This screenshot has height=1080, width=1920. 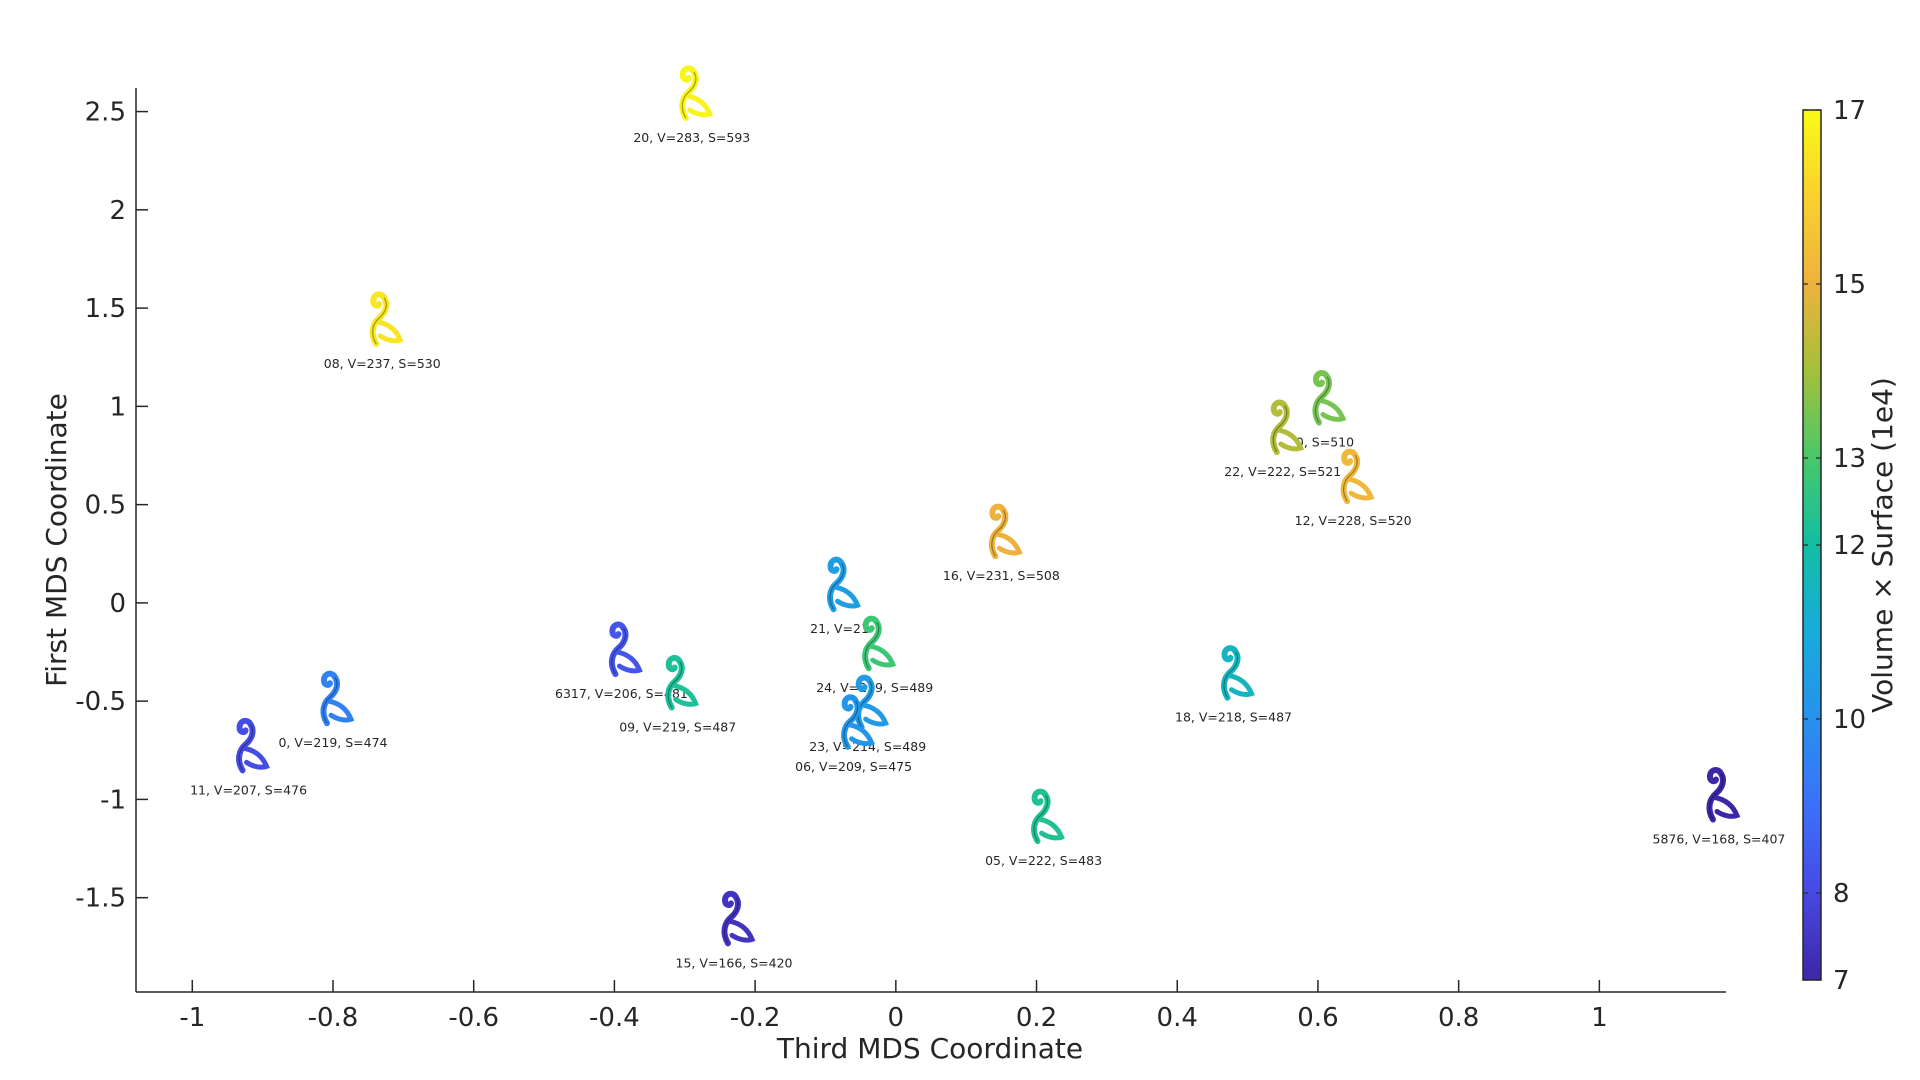 I want to click on colorbar-tick-label: 13, so click(x=1849, y=459).